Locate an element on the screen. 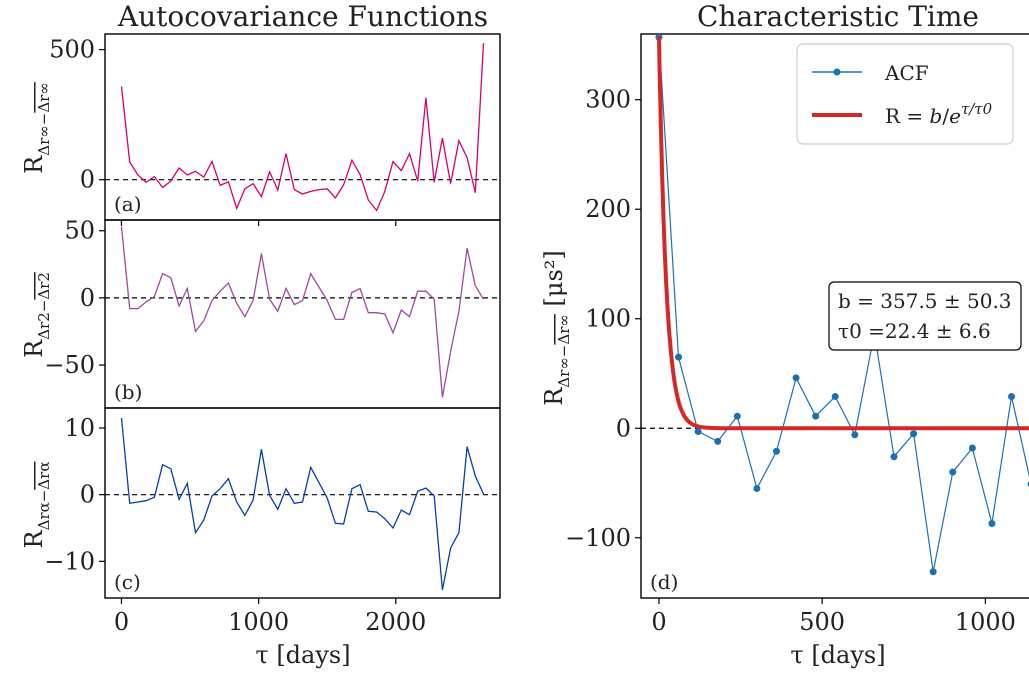  ytick-label-c: 0 is located at coordinates (87, 495).